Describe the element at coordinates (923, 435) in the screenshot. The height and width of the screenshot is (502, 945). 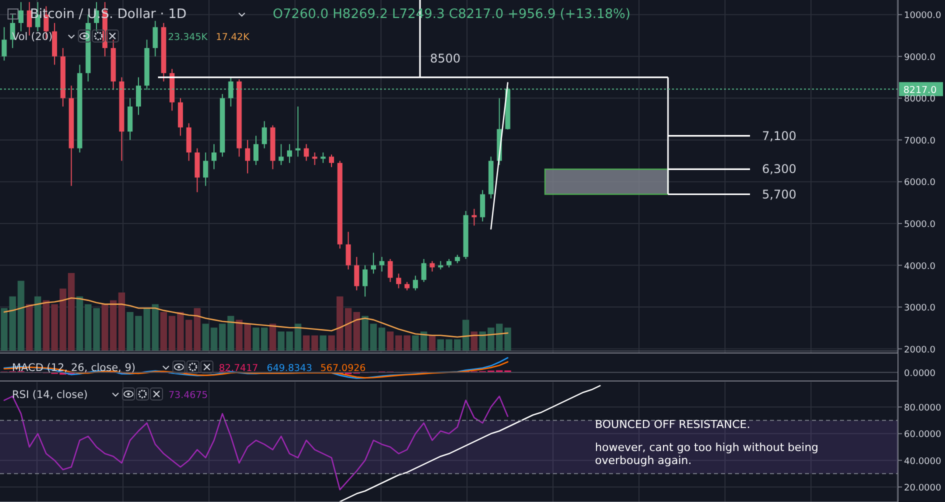
I see `y-tick-label: 60.0000` at that location.